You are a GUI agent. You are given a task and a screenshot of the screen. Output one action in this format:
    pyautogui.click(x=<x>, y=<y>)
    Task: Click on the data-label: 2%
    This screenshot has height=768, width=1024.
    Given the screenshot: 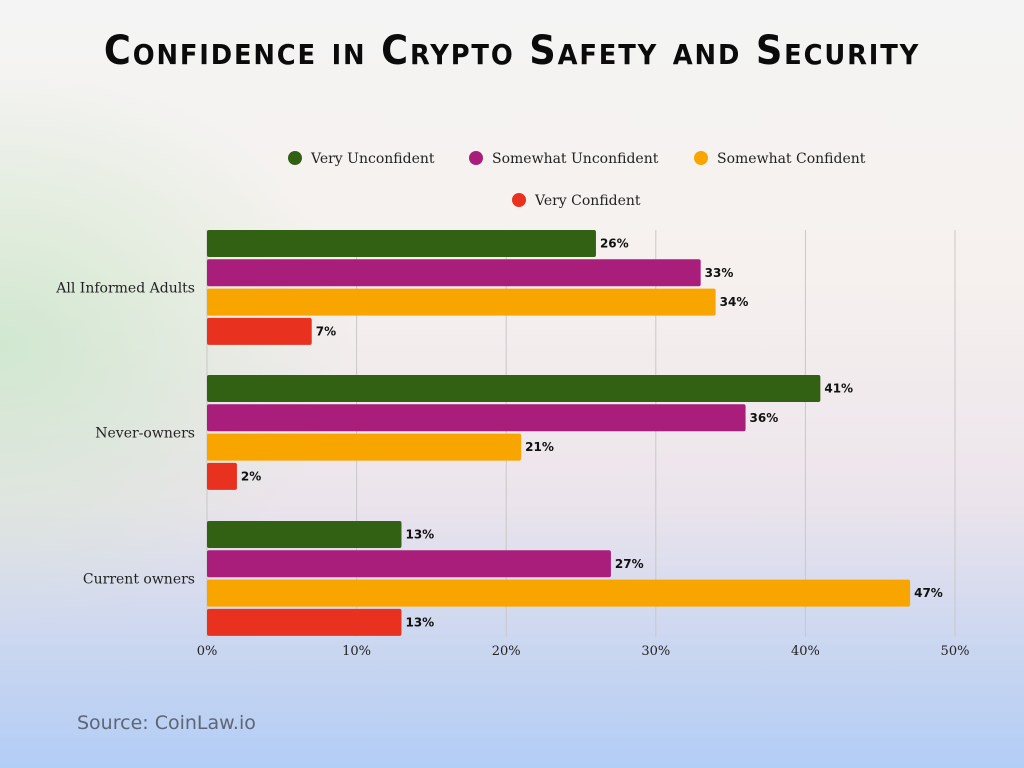 What is the action you would take?
    pyautogui.click(x=251, y=476)
    